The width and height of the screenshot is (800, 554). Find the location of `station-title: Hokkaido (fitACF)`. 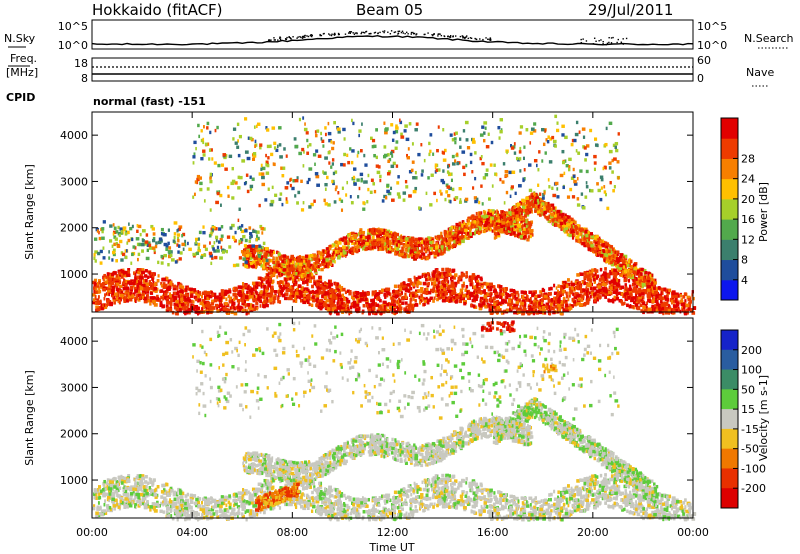

station-title: Hokkaido (fitACF) is located at coordinates (157, 10).